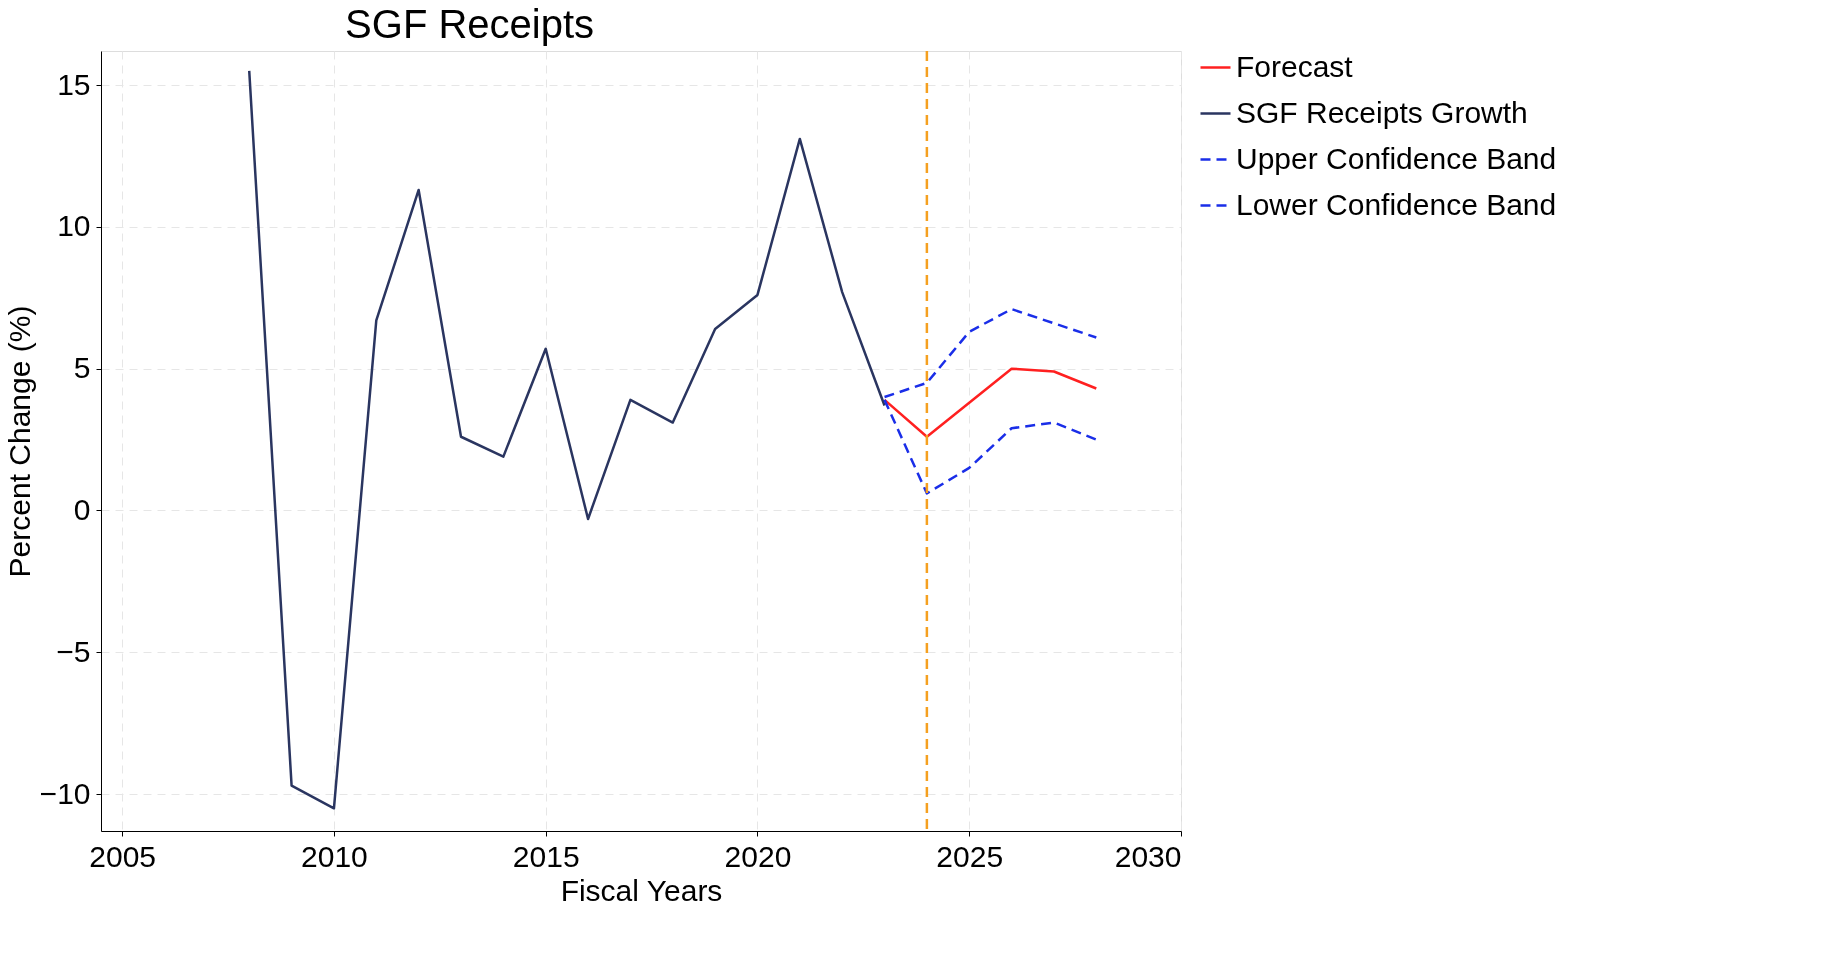  I want to click on x-tick-label: 2020, so click(758, 856).